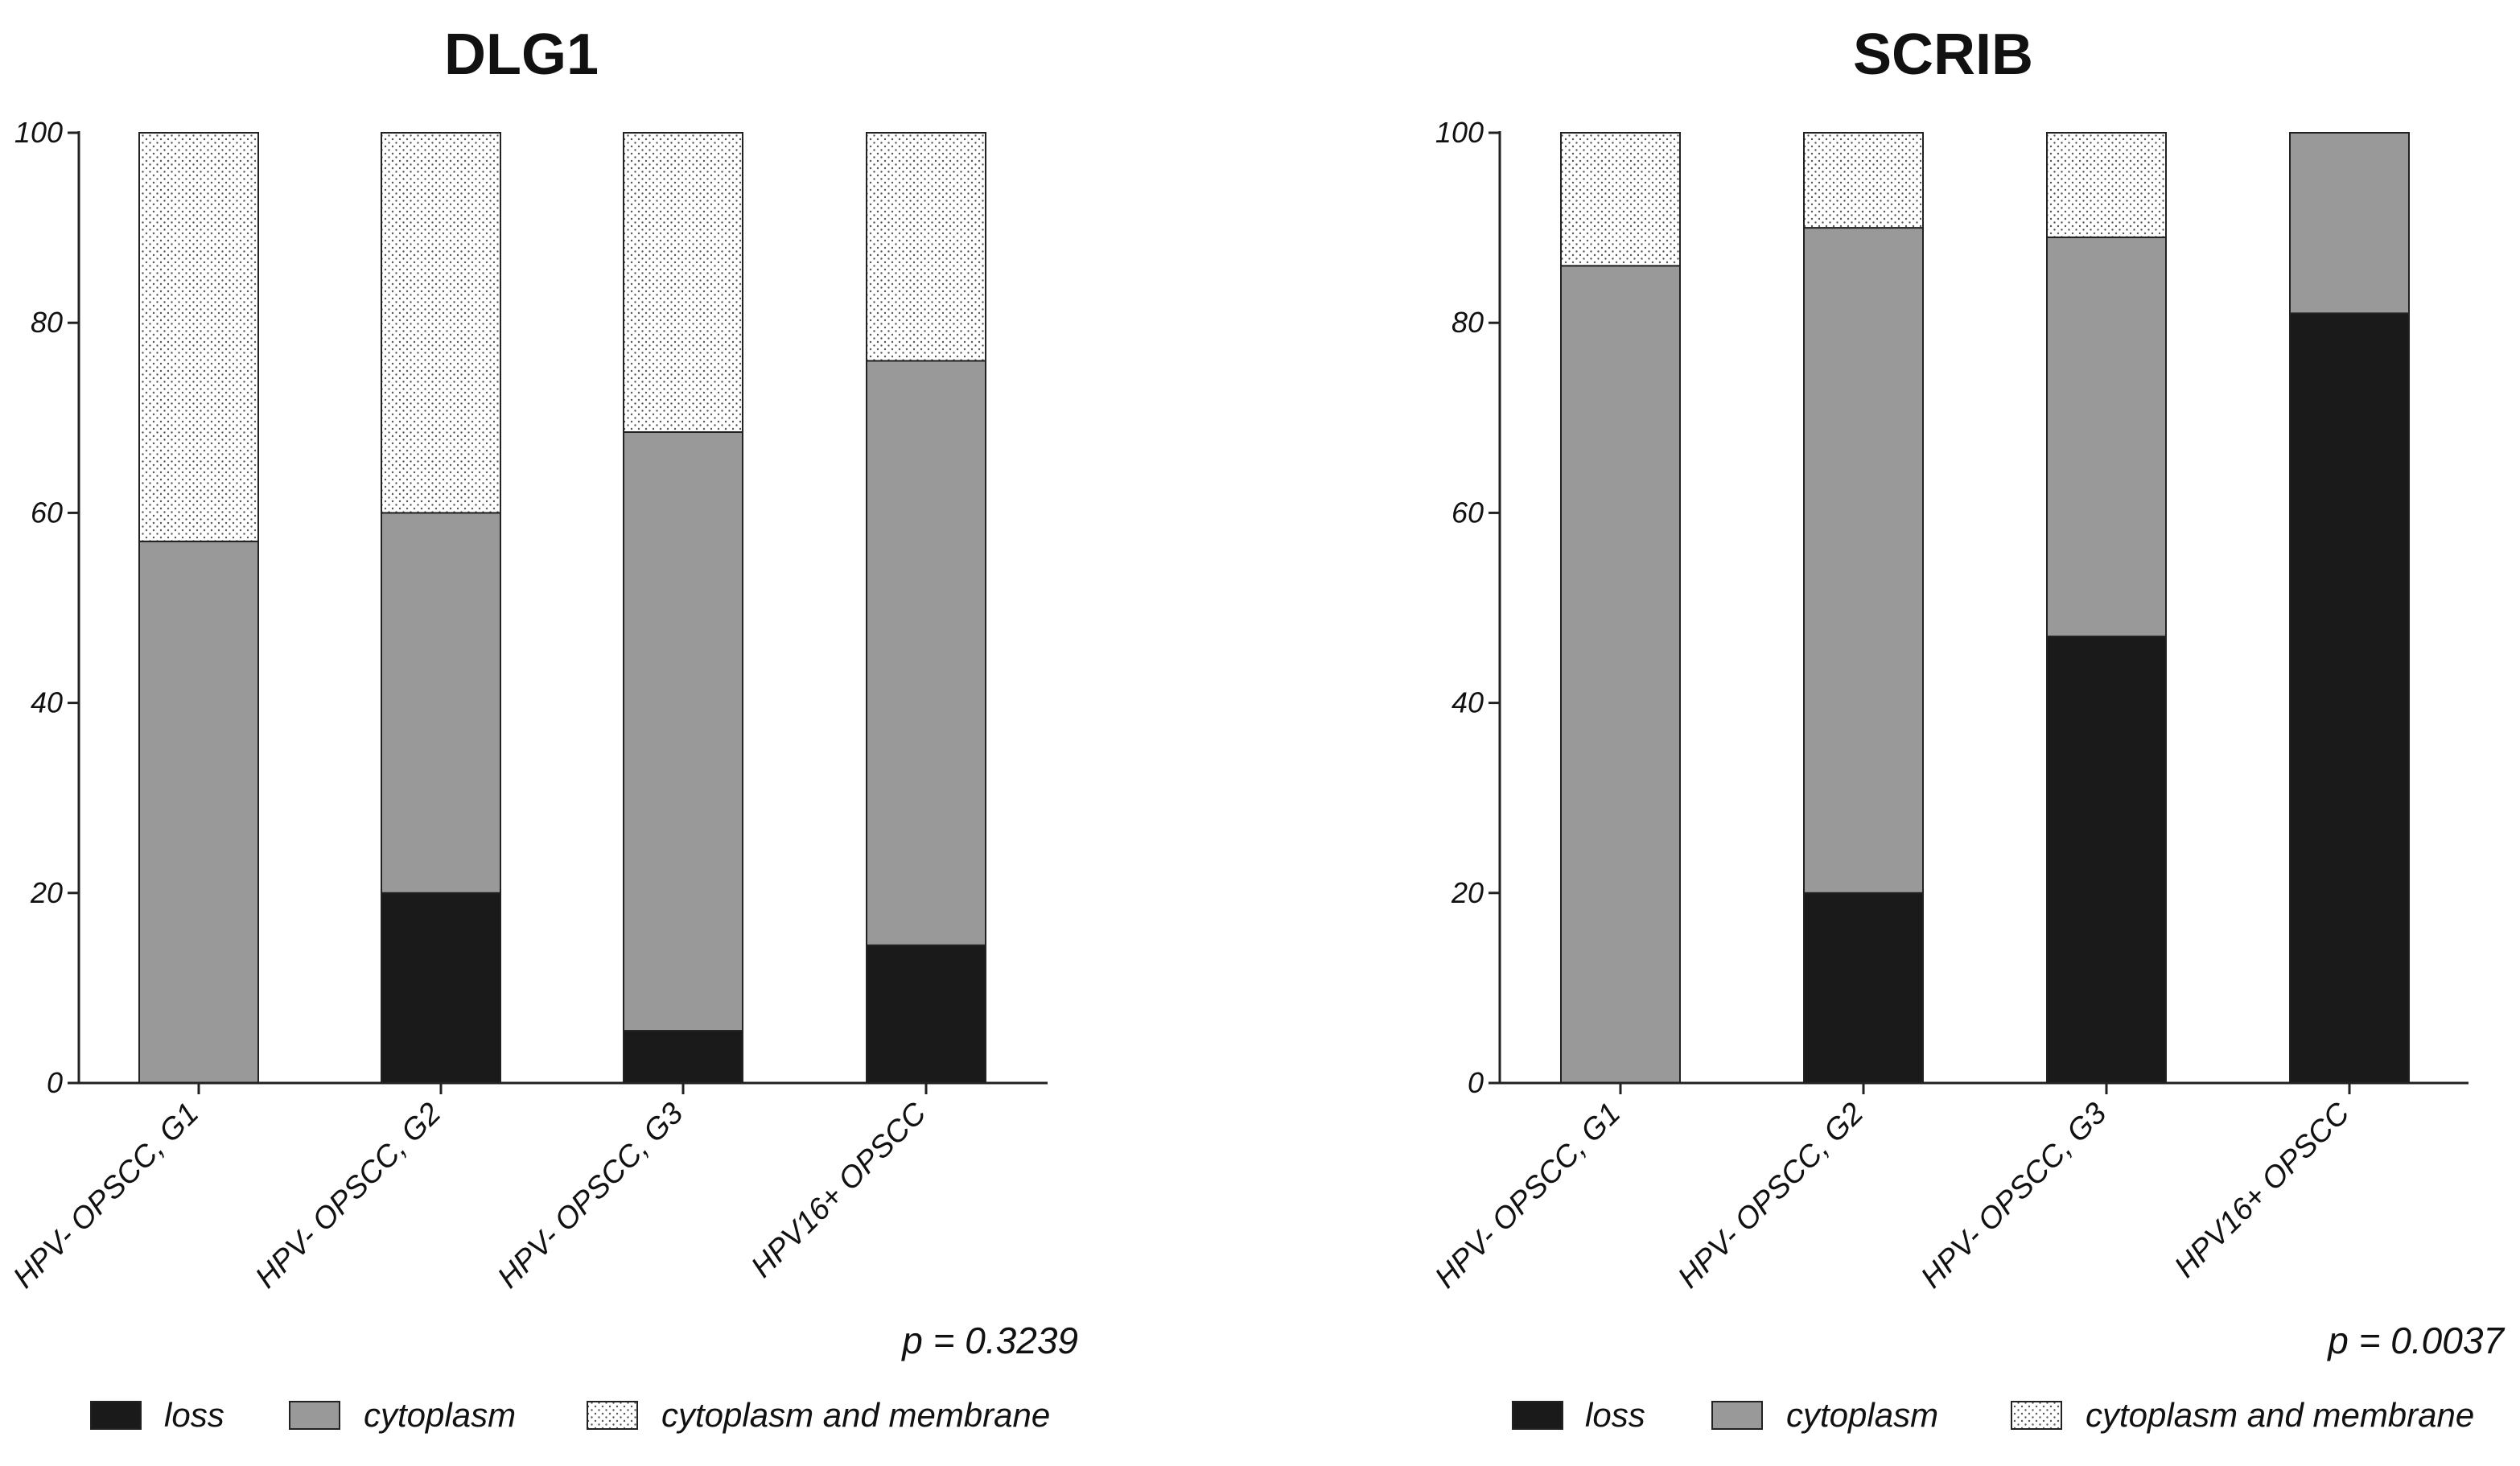 Image resolution: width=2520 pixels, height=1466 pixels. Describe the element at coordinates (521, 55) in the screenshot. I see `chart-title: DLG1` at that location.